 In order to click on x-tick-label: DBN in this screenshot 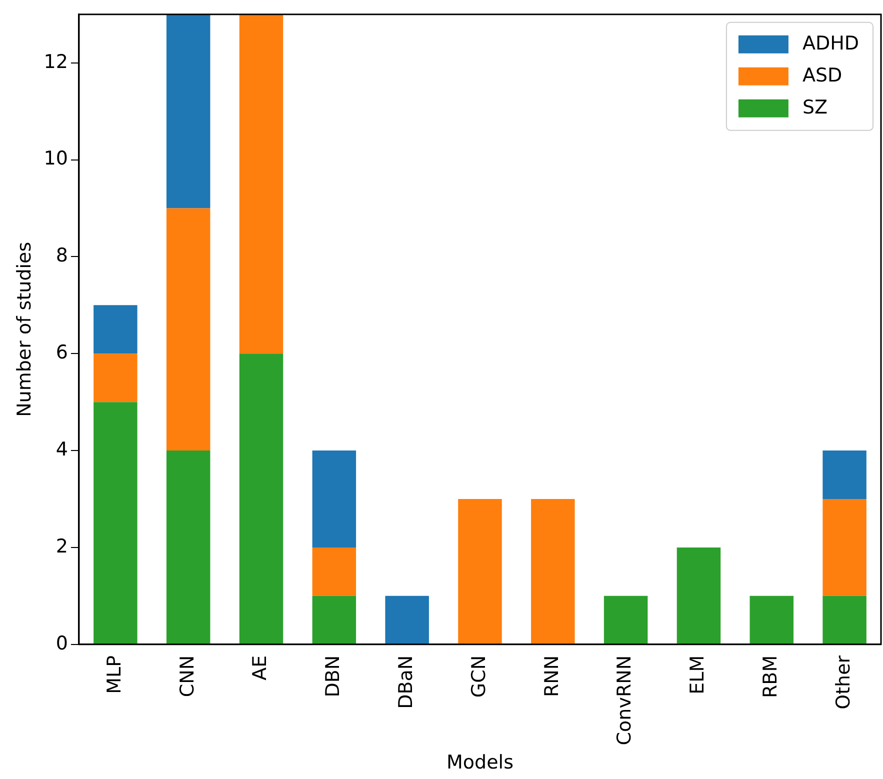, I will do `click(333, 676)`.